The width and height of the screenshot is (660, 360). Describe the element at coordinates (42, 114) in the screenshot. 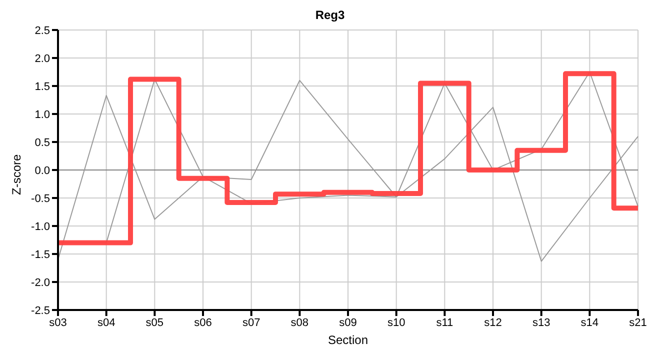

I see `y-tick-label: 1.0` at that location.